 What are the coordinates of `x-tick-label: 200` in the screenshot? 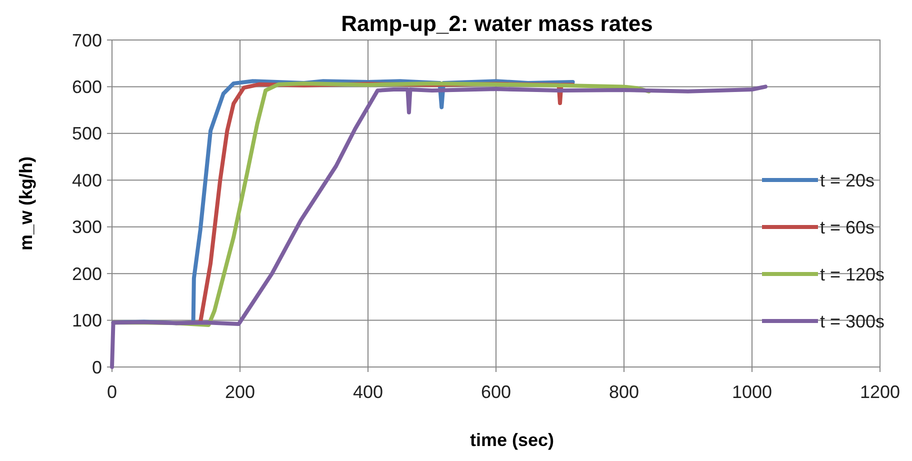 It's located at (240, 392).